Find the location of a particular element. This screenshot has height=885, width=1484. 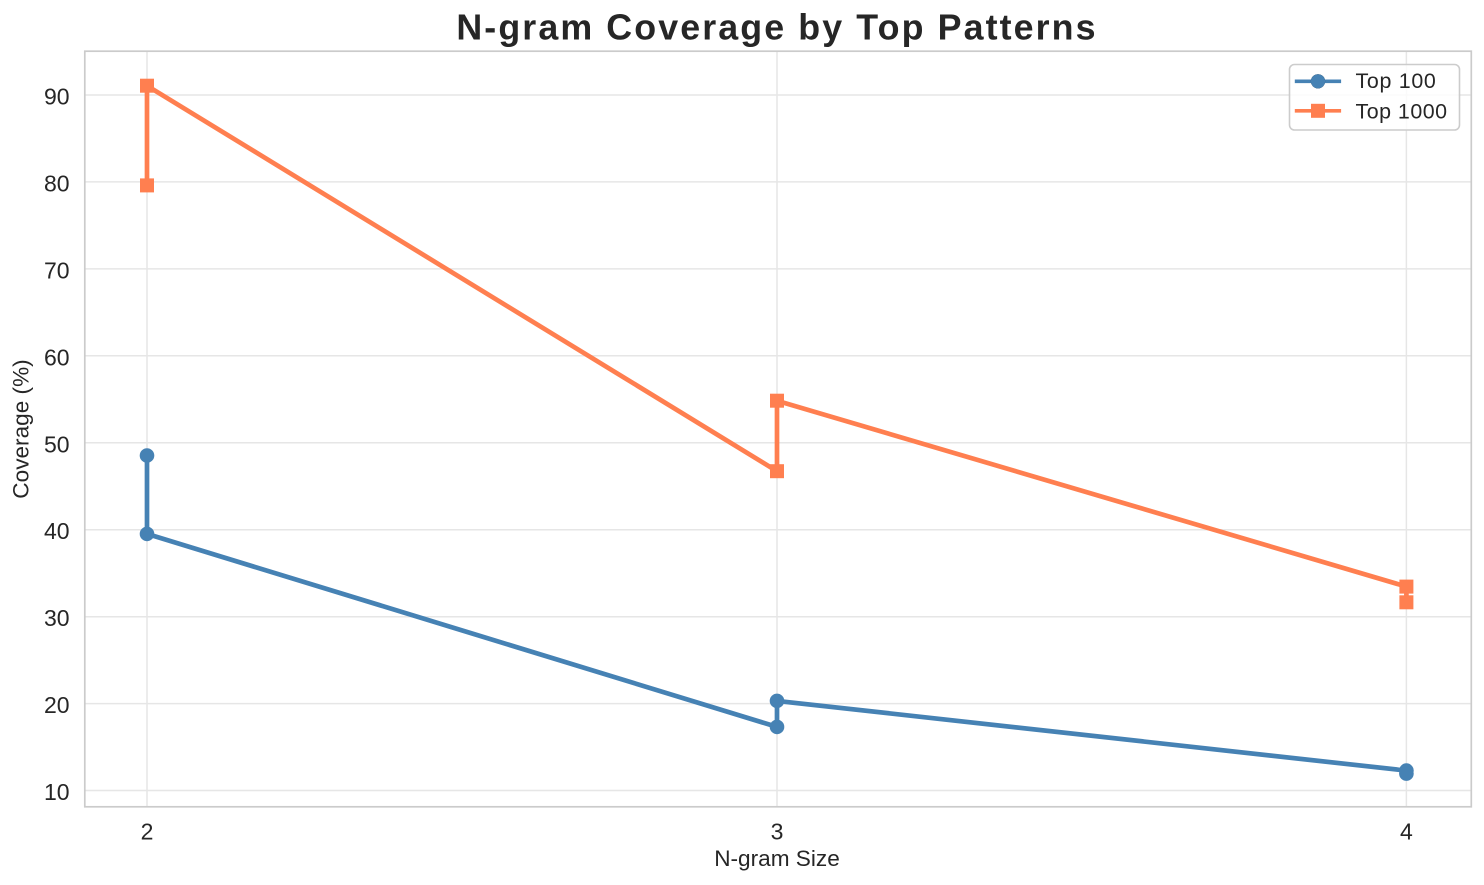

svg-text: 50 is located at coordinates (57, 444).